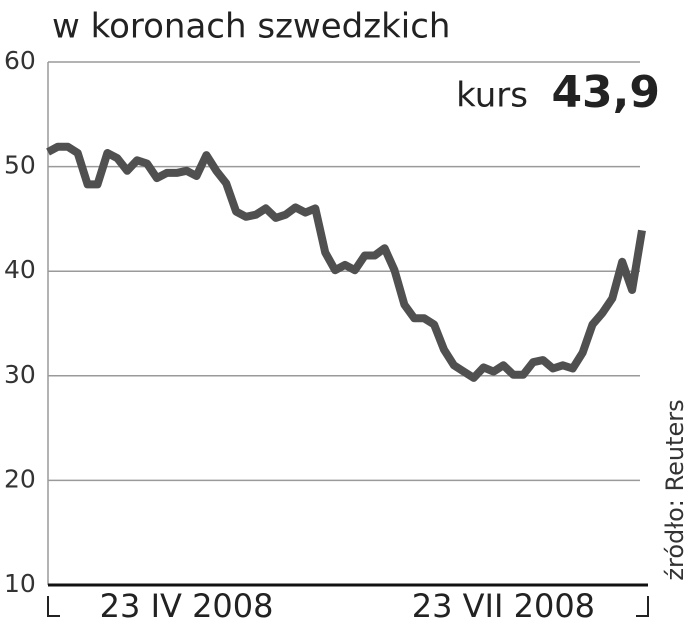  I want to click on y-tick-label: 20, so click(20, 478).